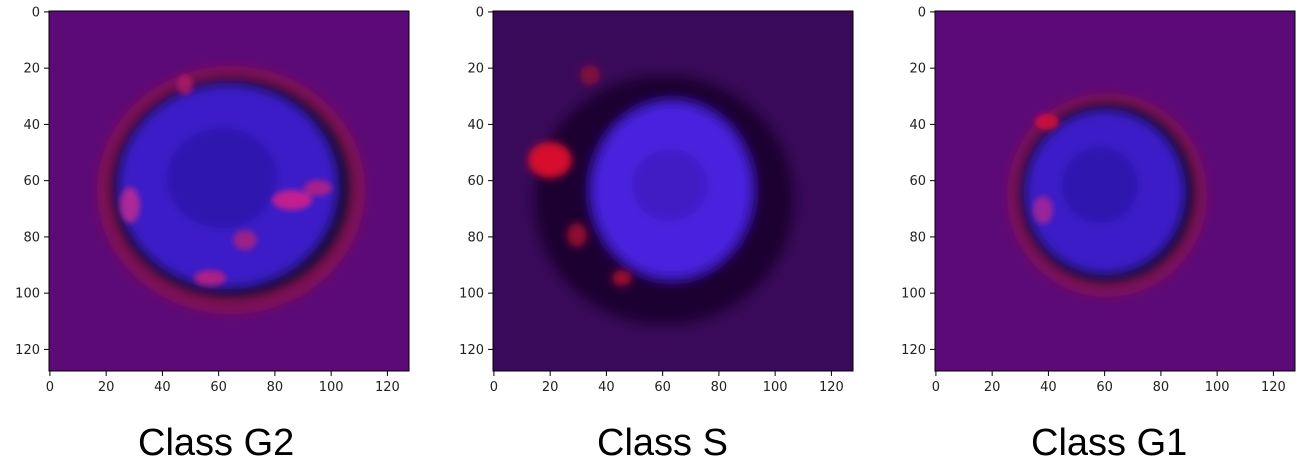 The image size is (1315, 467). I want to click on panel-caption: Class G1, so click(1109, 443).